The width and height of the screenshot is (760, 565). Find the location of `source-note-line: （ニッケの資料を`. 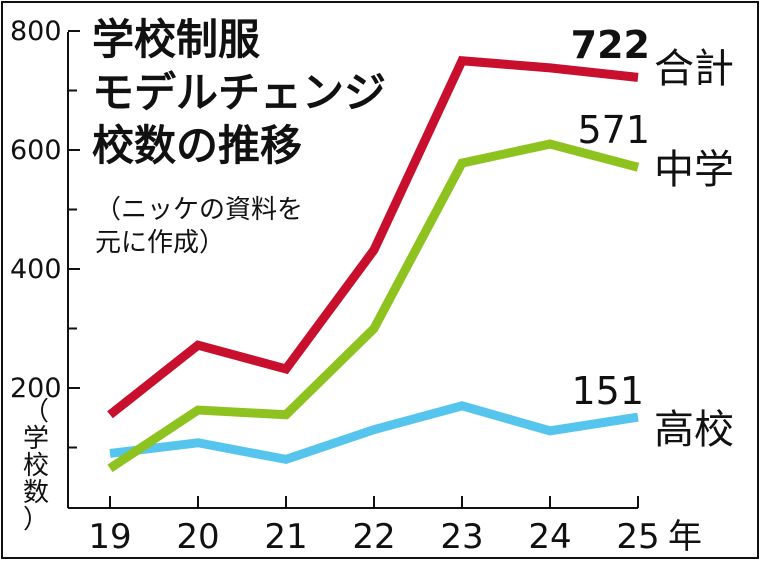

source-note-line: （ニッケの資料を is located at coordinates (199, 210).